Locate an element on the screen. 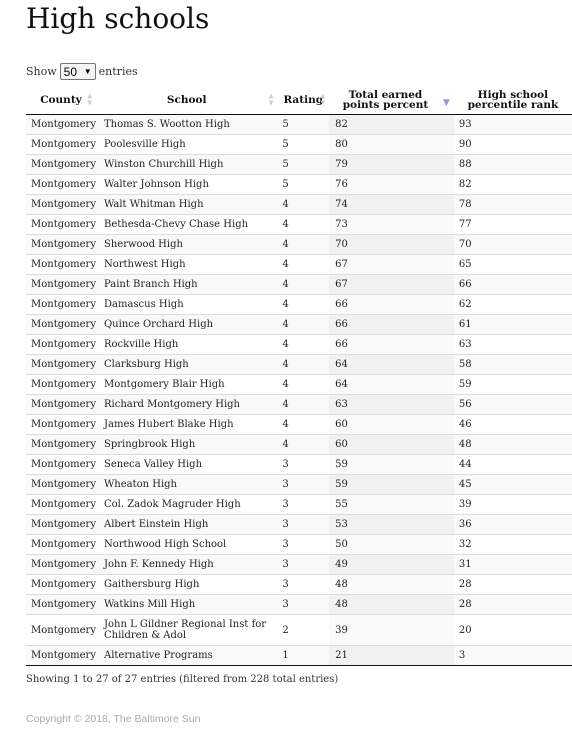  percentile-cell: 65 is located at coordinates (512, 264).